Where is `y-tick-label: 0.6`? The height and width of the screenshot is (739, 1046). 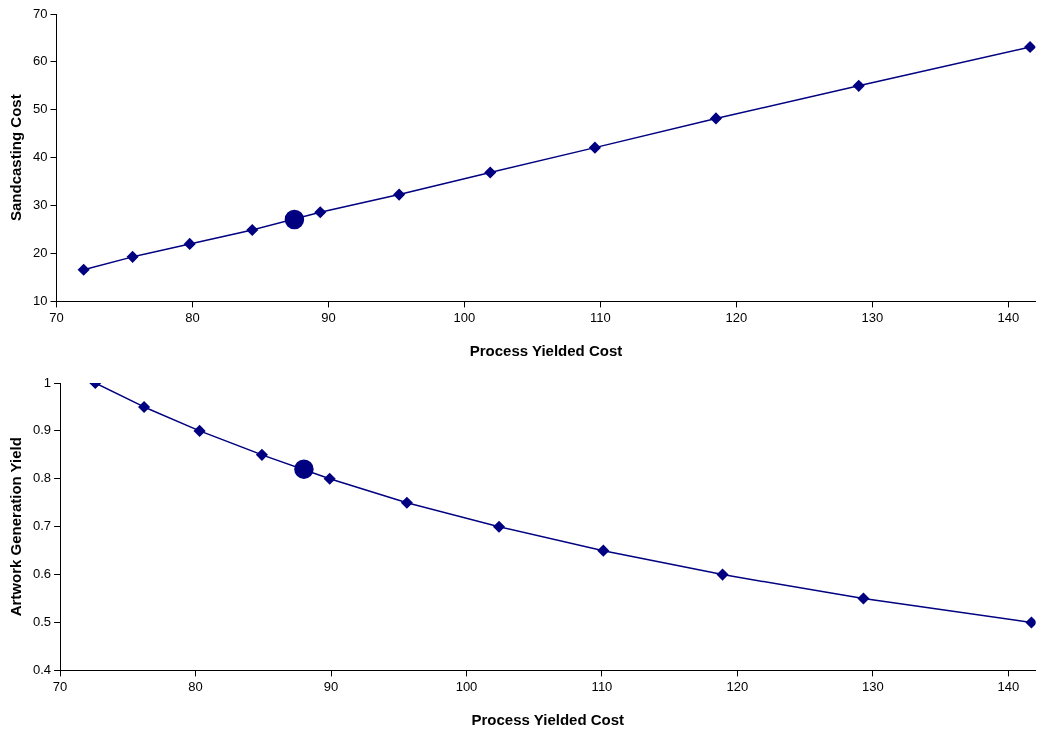
y-tick-label: 0.6 is located at coordinates (42, 574).